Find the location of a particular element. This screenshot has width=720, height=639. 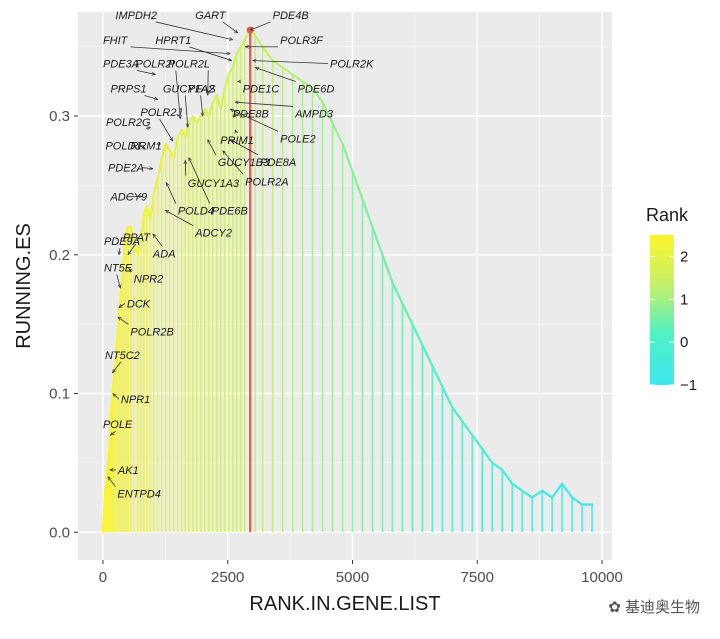

gene-label-gucy1a3: GUCY1A3 is located at coordinates (214, 184).